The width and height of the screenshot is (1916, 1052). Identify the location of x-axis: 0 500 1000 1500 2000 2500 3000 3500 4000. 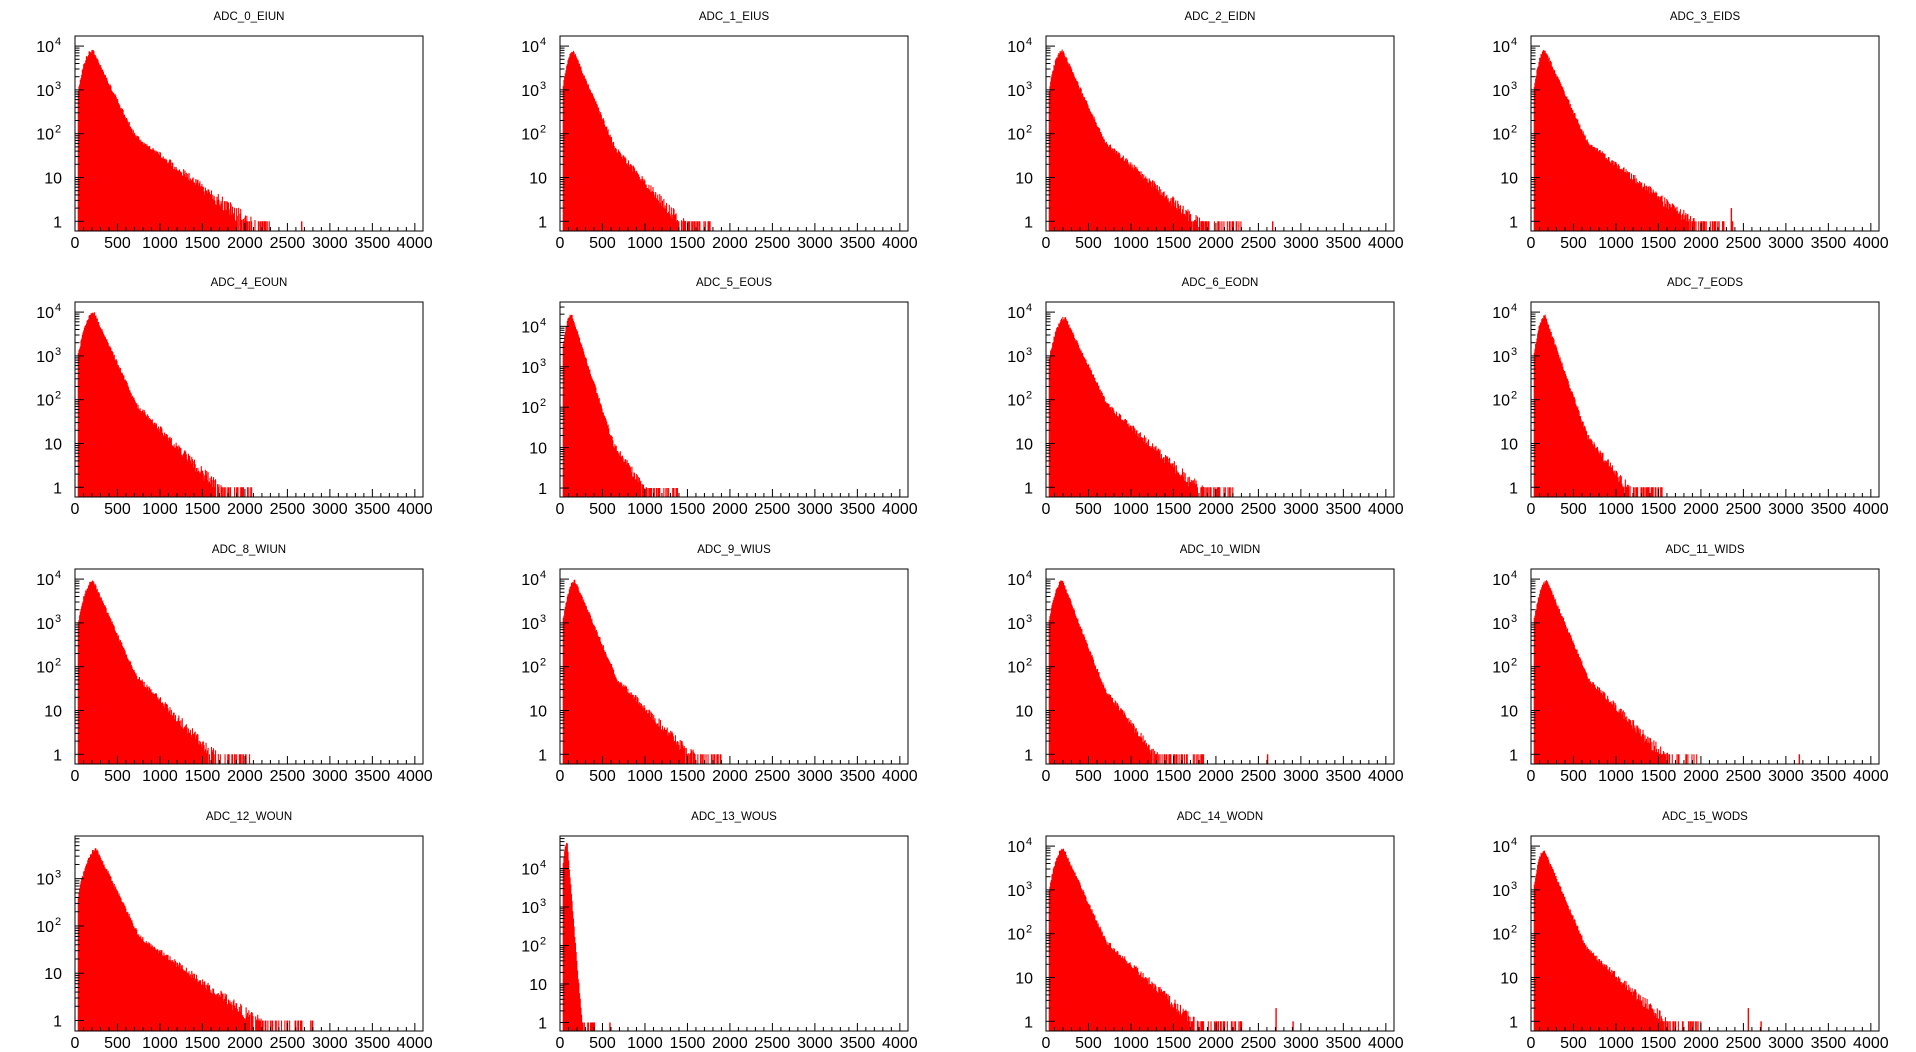
(1708, 503).